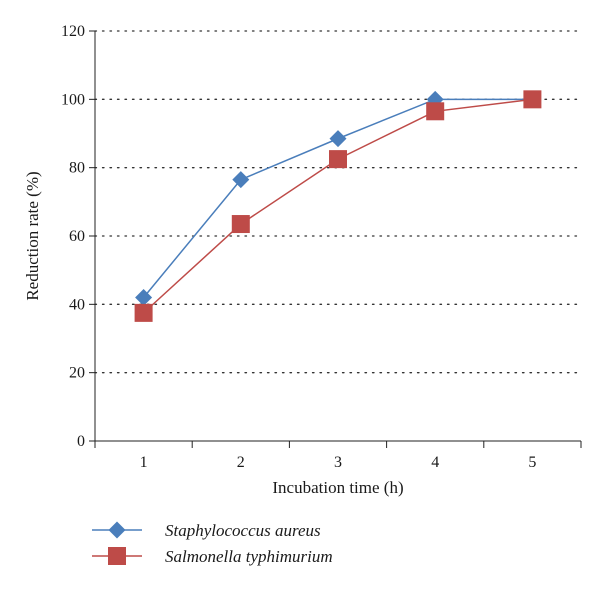  What do you see at coordinates (337, 487) in the screenshot?
I see `x-axis-title: Incubation time (h)` at bounding box center [337, 487].